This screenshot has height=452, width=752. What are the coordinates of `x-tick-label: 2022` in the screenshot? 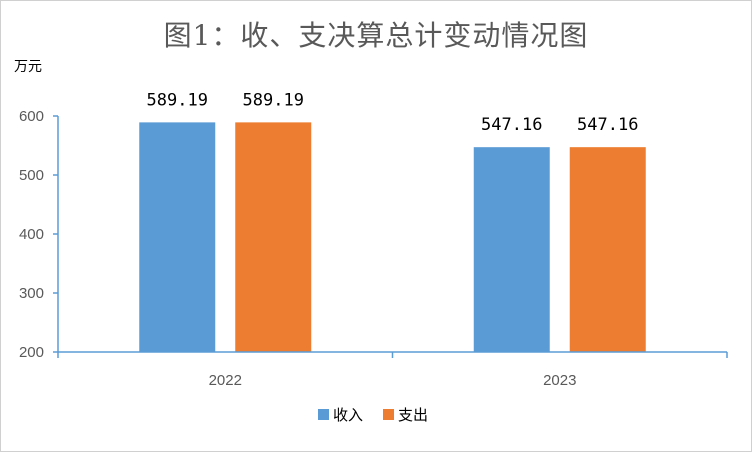 It's located at (225, 380).